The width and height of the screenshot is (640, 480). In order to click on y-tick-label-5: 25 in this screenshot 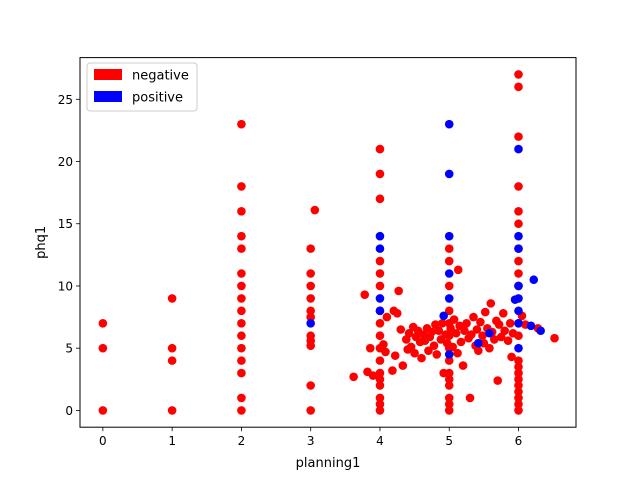, I will do `click(65, 100)`.